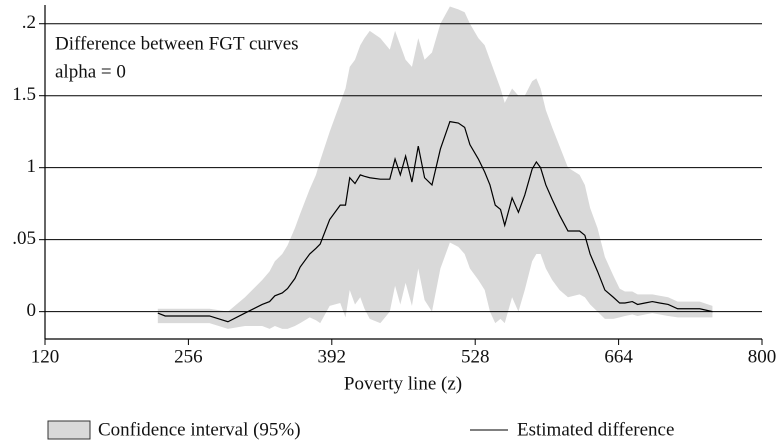 This screenshot has height=446, width=780. What do you see at coordinates (45, 356) in the screenshot?
I see `x-tick-label: 120` at bounding box center [45, 356].